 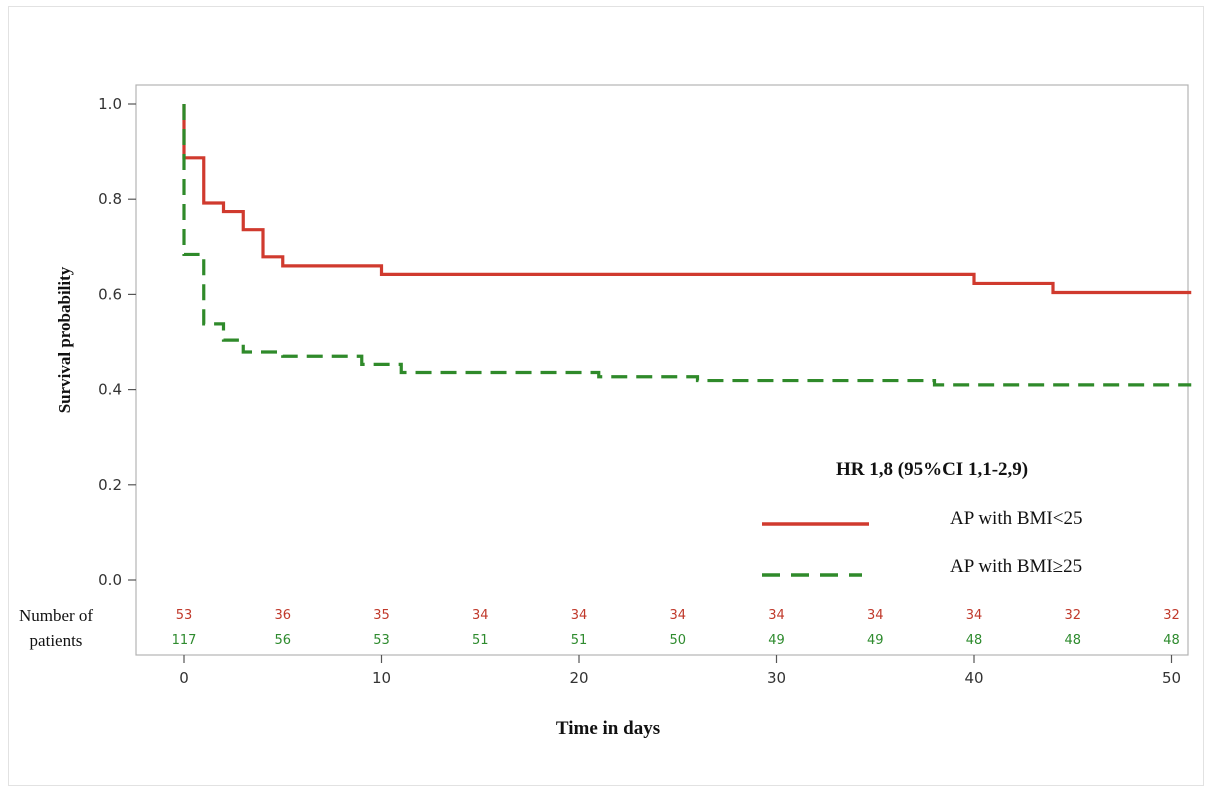 What do you see at coordinates (64, 339) in the screenshot?
I see `y-axis-label: Survival probability` at bounding box center [64, 339].